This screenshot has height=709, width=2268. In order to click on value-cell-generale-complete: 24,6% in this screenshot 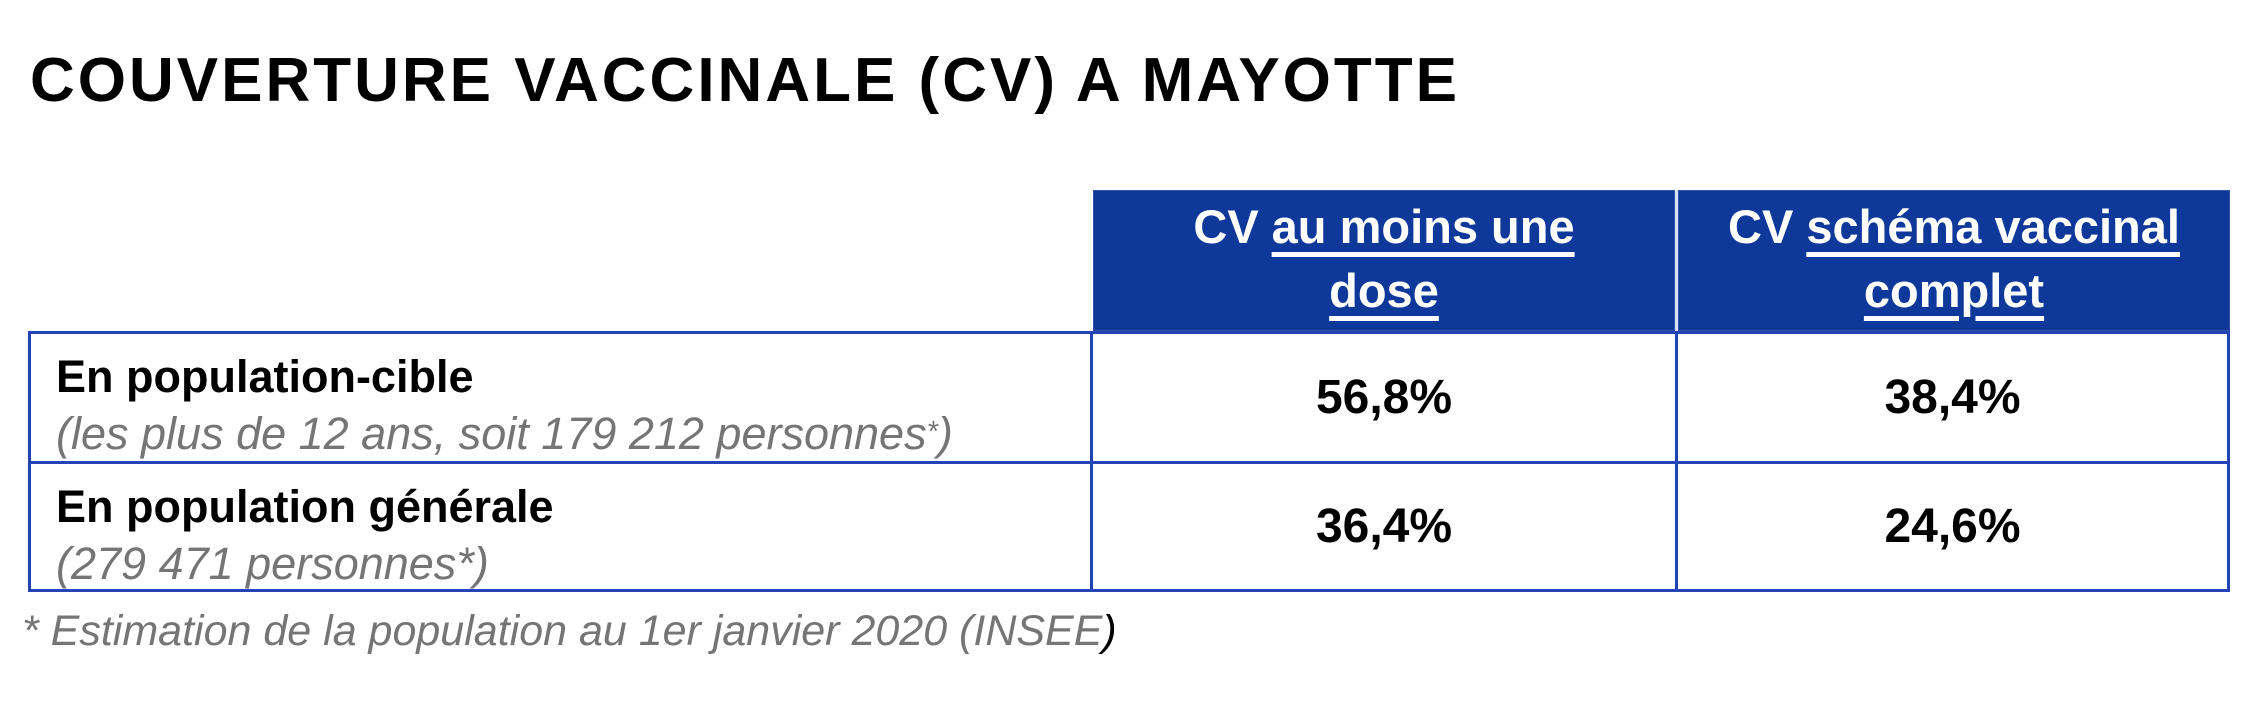, I will do `click(1954, 528)`.